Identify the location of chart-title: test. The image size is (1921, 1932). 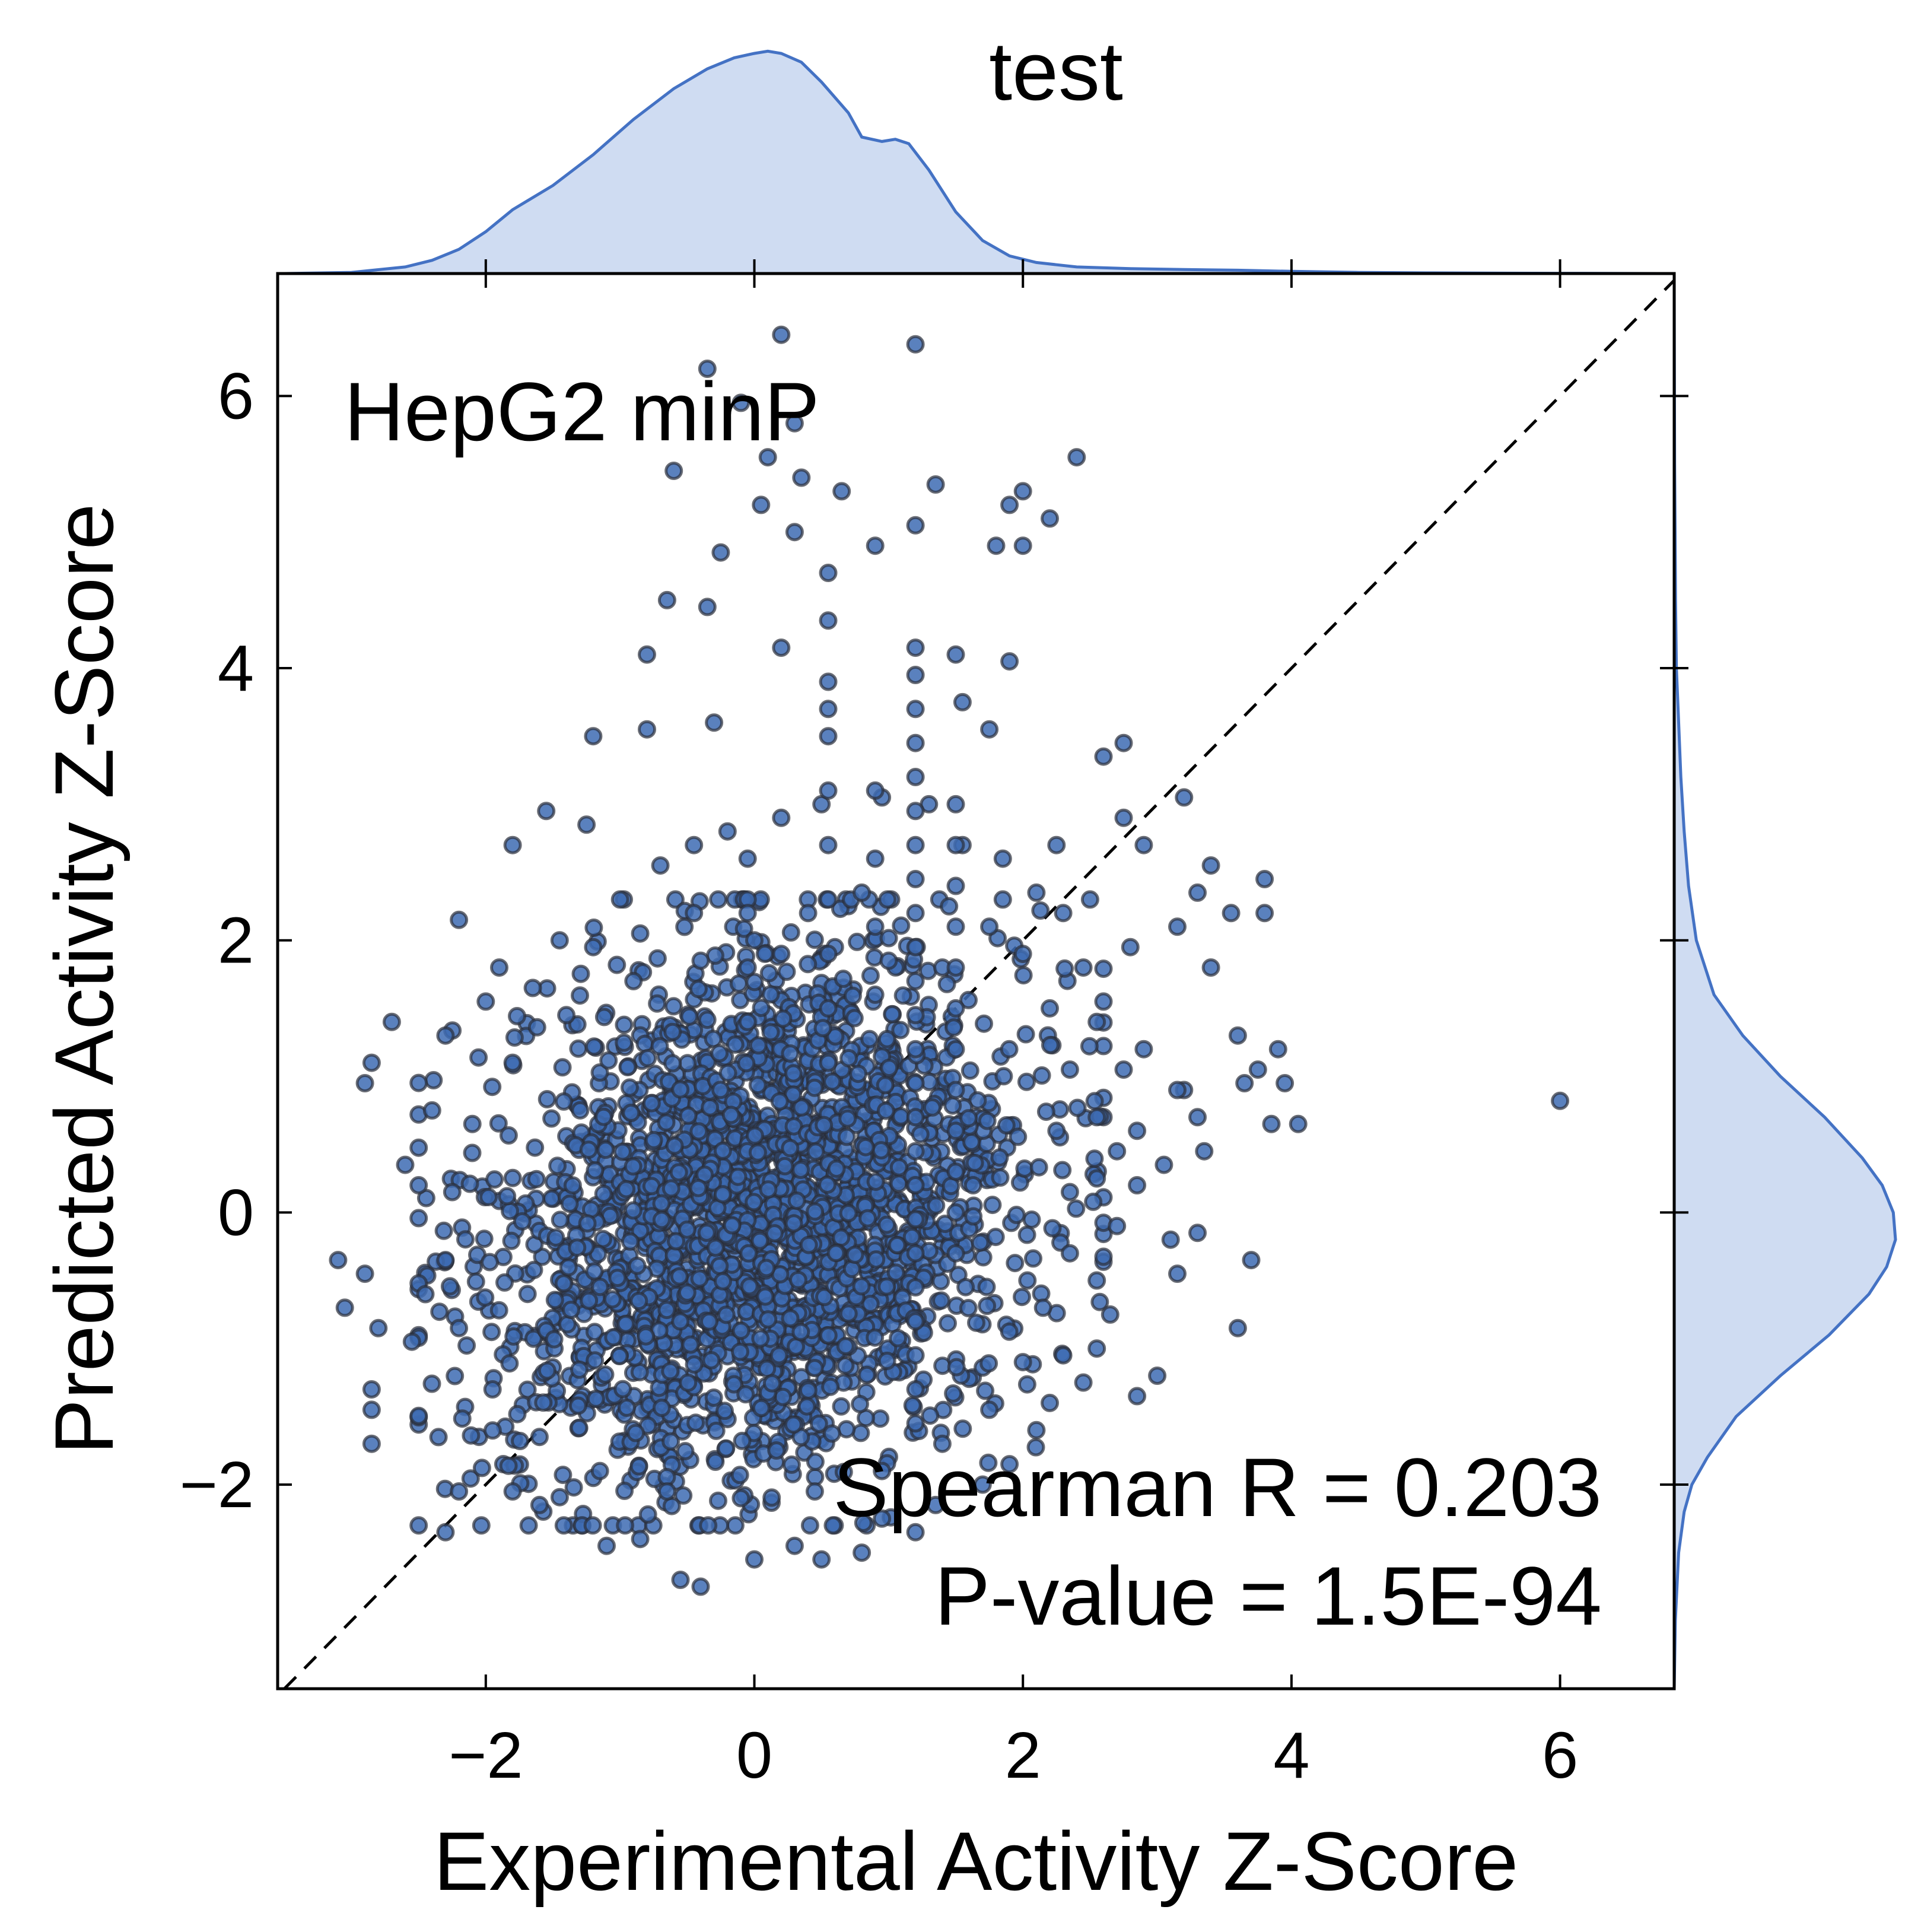
(1056, 70).